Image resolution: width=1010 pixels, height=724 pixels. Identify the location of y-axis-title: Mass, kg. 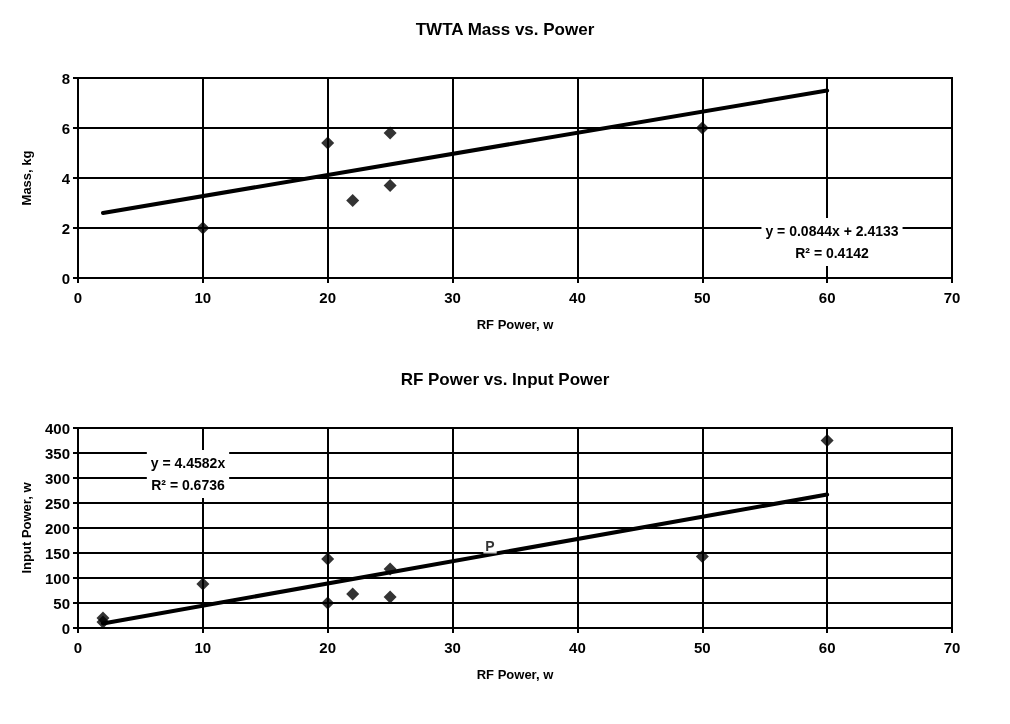
(26, 178).